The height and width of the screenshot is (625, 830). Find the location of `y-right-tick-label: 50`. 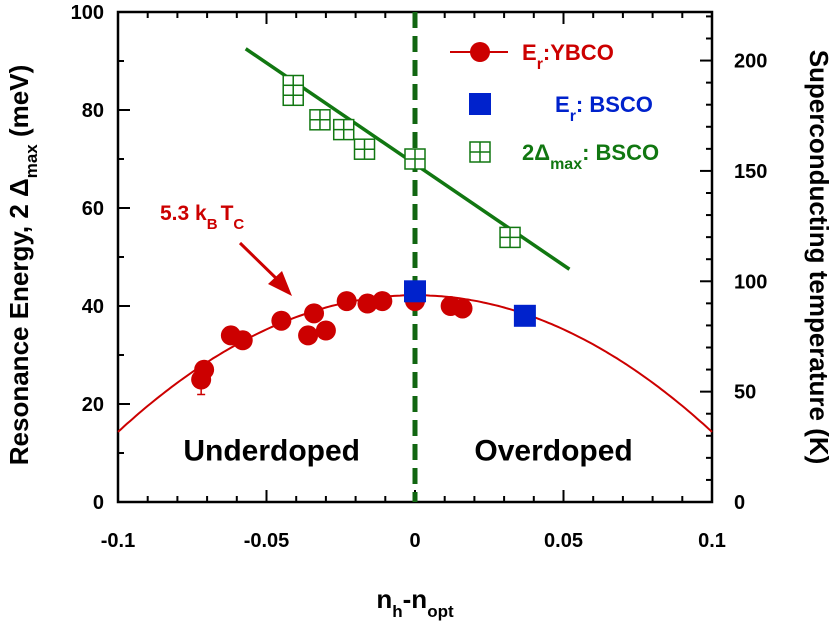

y-right-tick-label: 50 is located at coordinates (745, 393).